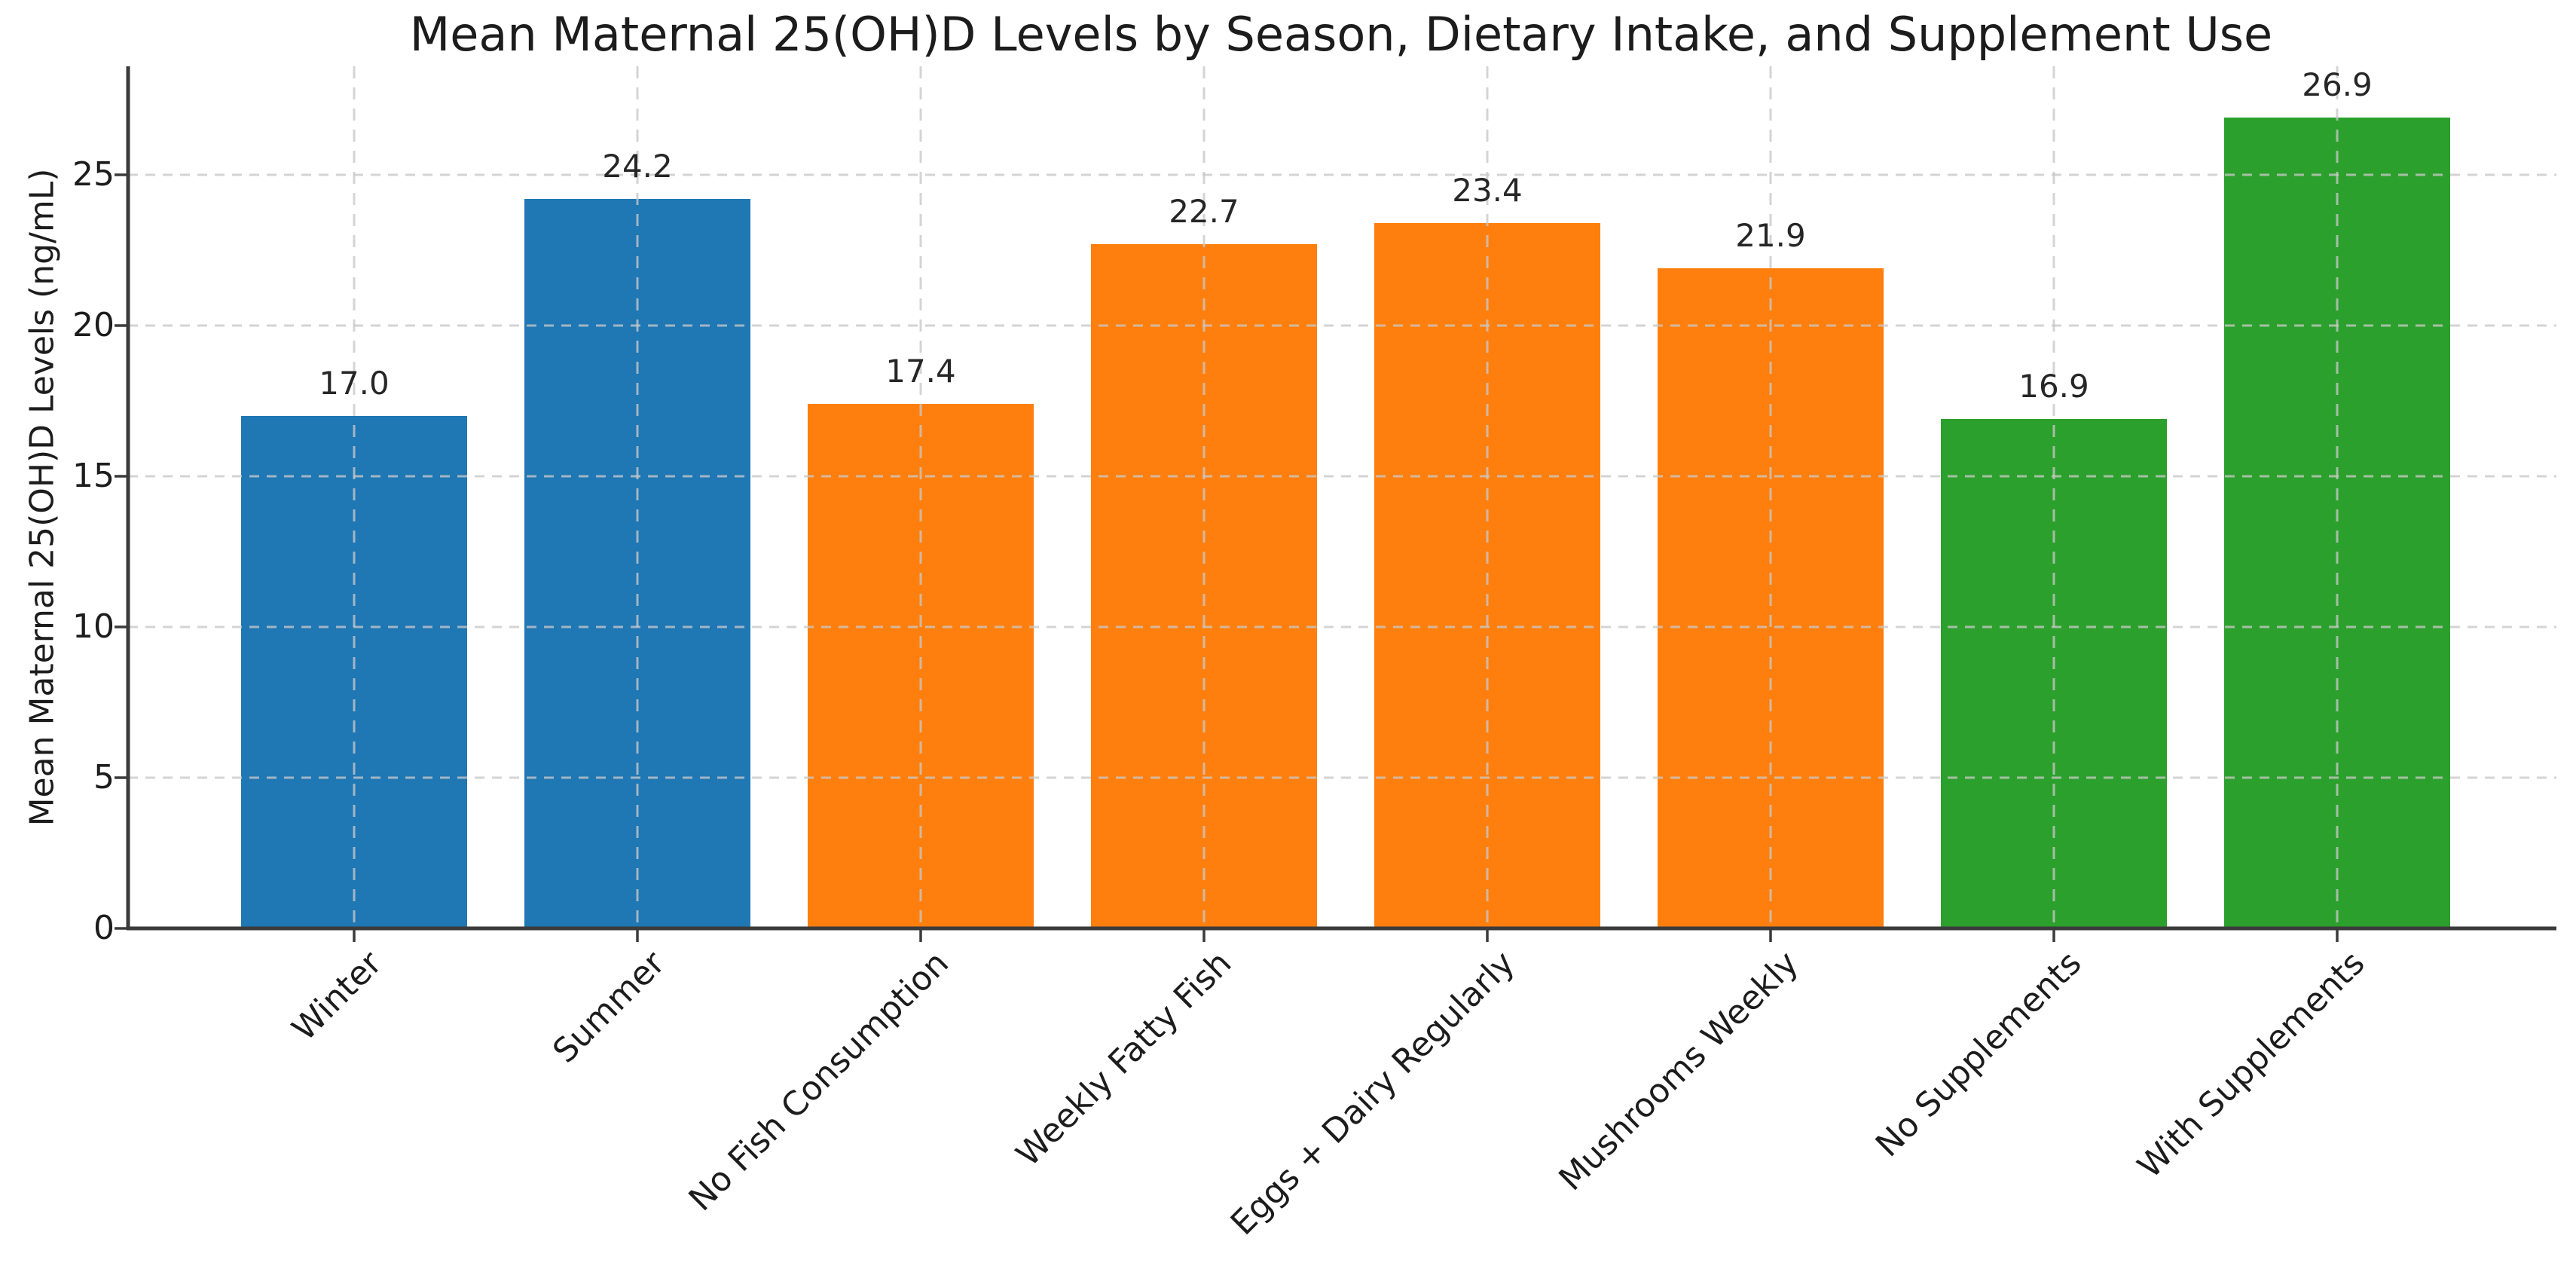 This screenshot has height=1269, width=2576. I want to click on bar-value-label: 17.4, so click(920, 371).